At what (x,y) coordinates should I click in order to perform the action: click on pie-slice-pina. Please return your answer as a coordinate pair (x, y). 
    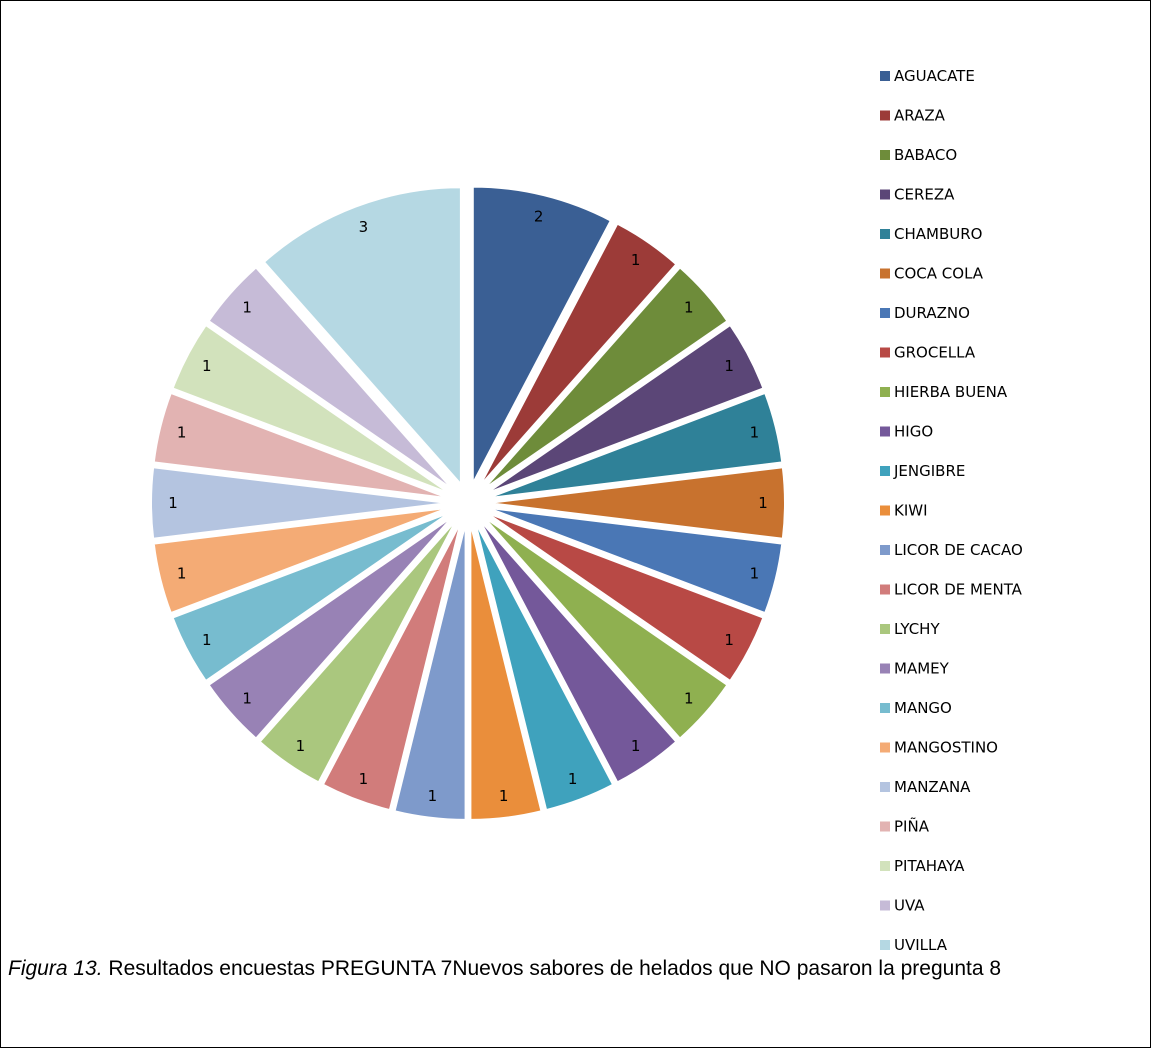
    Looking at the image, I should click on (300, 445).